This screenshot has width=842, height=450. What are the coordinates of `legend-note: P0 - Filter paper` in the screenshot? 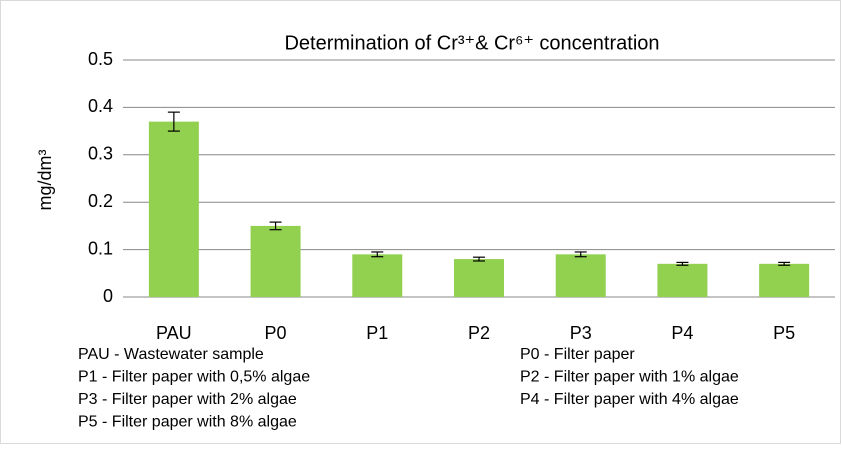 It's located at (577, 354).